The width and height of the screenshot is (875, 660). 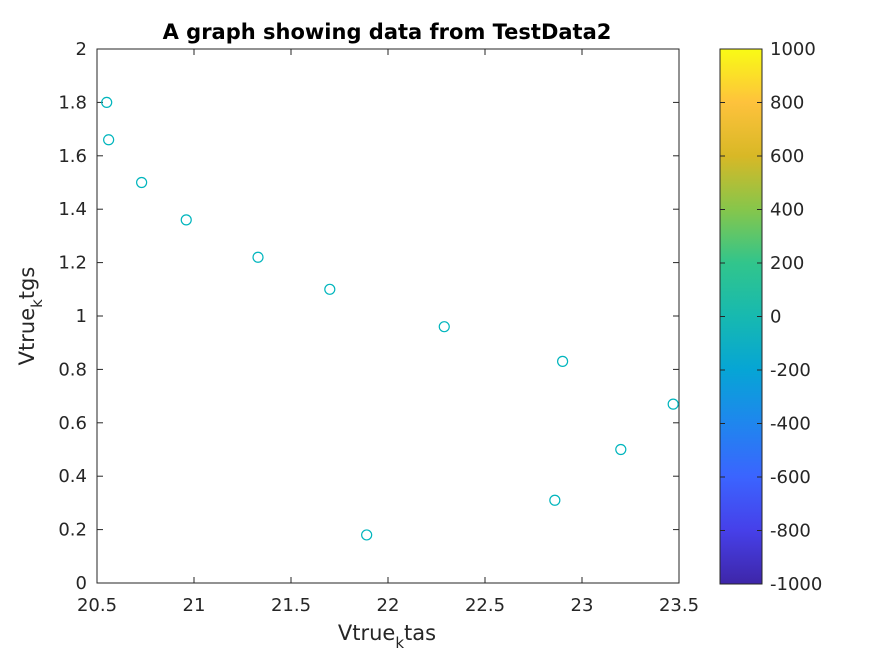 What do you see at coordinates (72, 423) in the screenshot?
I see `y-tick-label: 0.6` at bounding box center [72, 423].